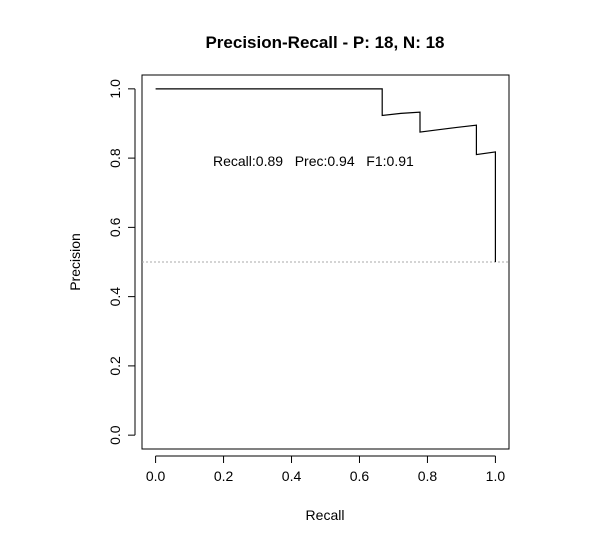 The width and height of the screenshot is (612, 544). What do you see at coordinates (156, 476) in the screenshot?
I see `x-tick-label: 0.0` at bounding box center [156, 476].